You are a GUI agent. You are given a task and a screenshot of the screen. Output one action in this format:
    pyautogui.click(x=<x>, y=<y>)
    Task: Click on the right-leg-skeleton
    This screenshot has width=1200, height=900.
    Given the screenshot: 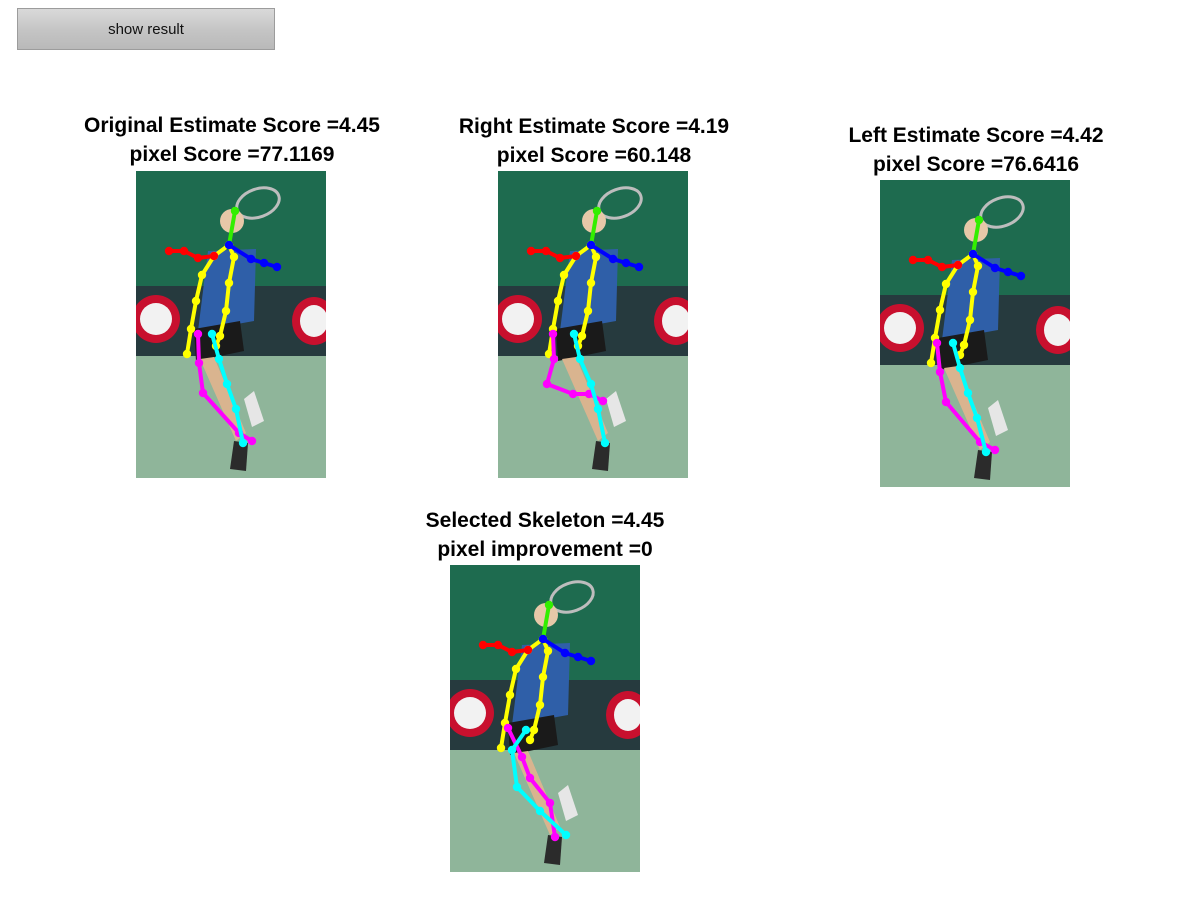 What is the action you would take?
    pyautogui.click(x=531, y=782)
    